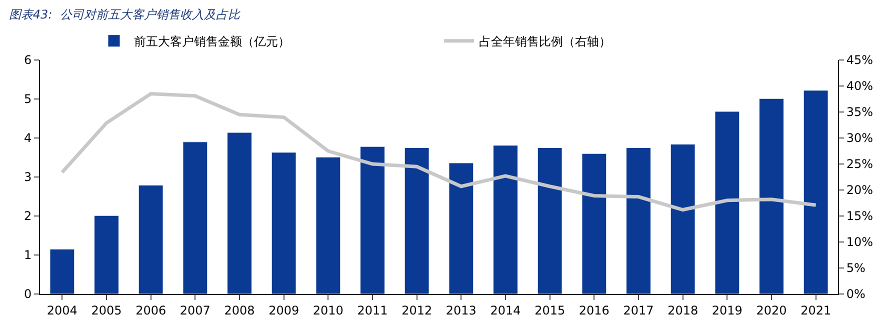  Describe the element at coordinates (328, 310) in the screenshot. I see `x-tick-label: 2010` at that location.